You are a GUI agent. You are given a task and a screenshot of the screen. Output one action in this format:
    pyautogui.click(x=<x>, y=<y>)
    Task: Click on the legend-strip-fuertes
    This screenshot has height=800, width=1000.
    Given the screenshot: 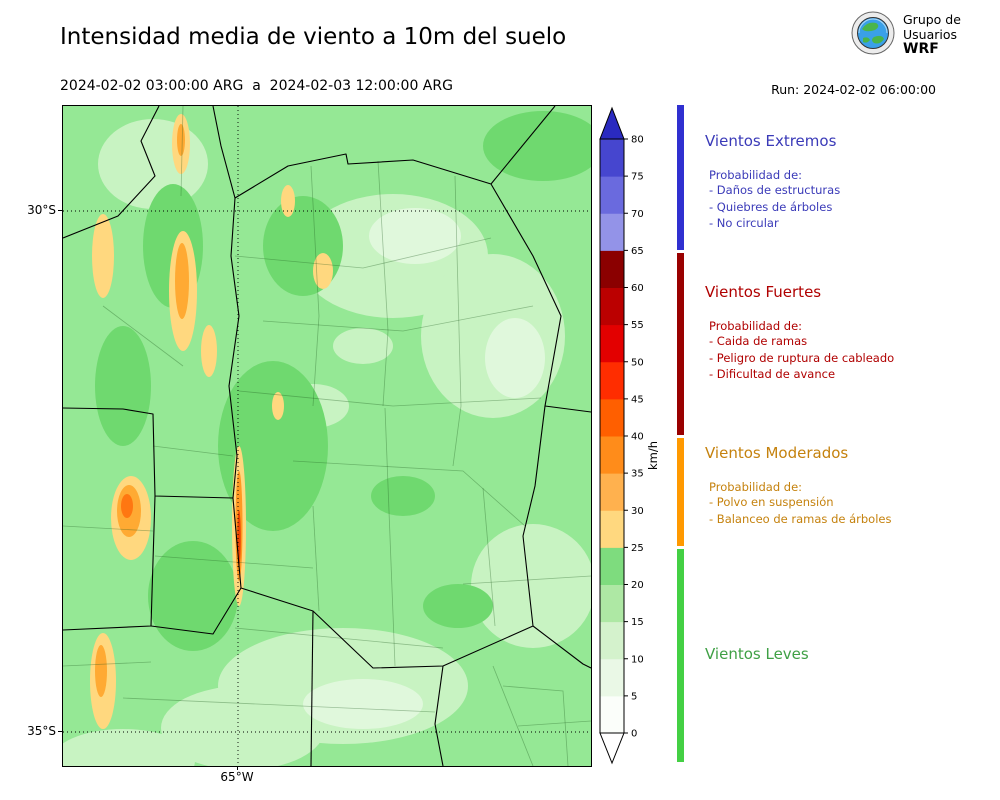 What is the action you would take?
    pyautogui.click(x=680, y=344)
    